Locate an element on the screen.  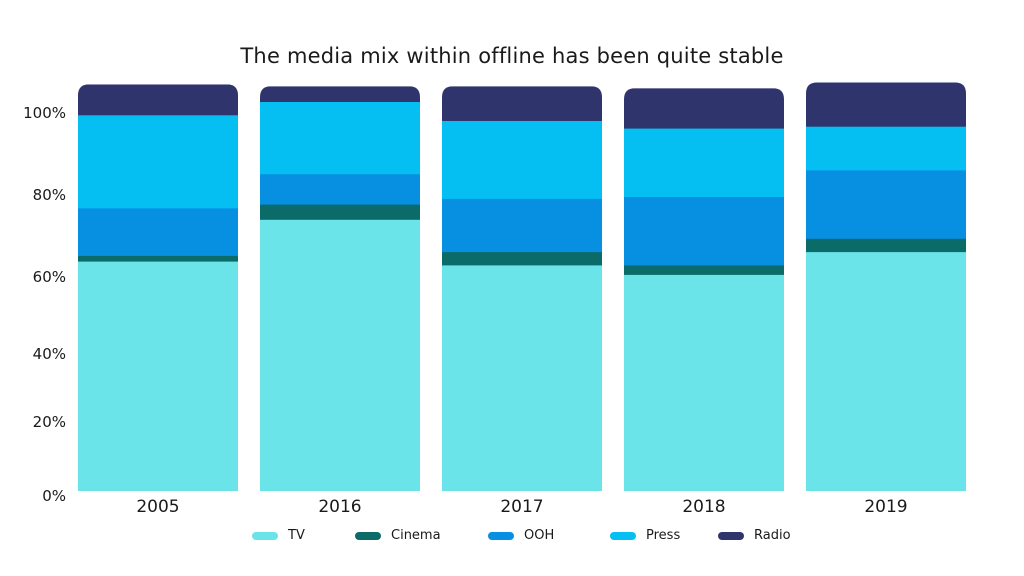
bar-segment-ooh-2019 is located at coordinates (886, 204).